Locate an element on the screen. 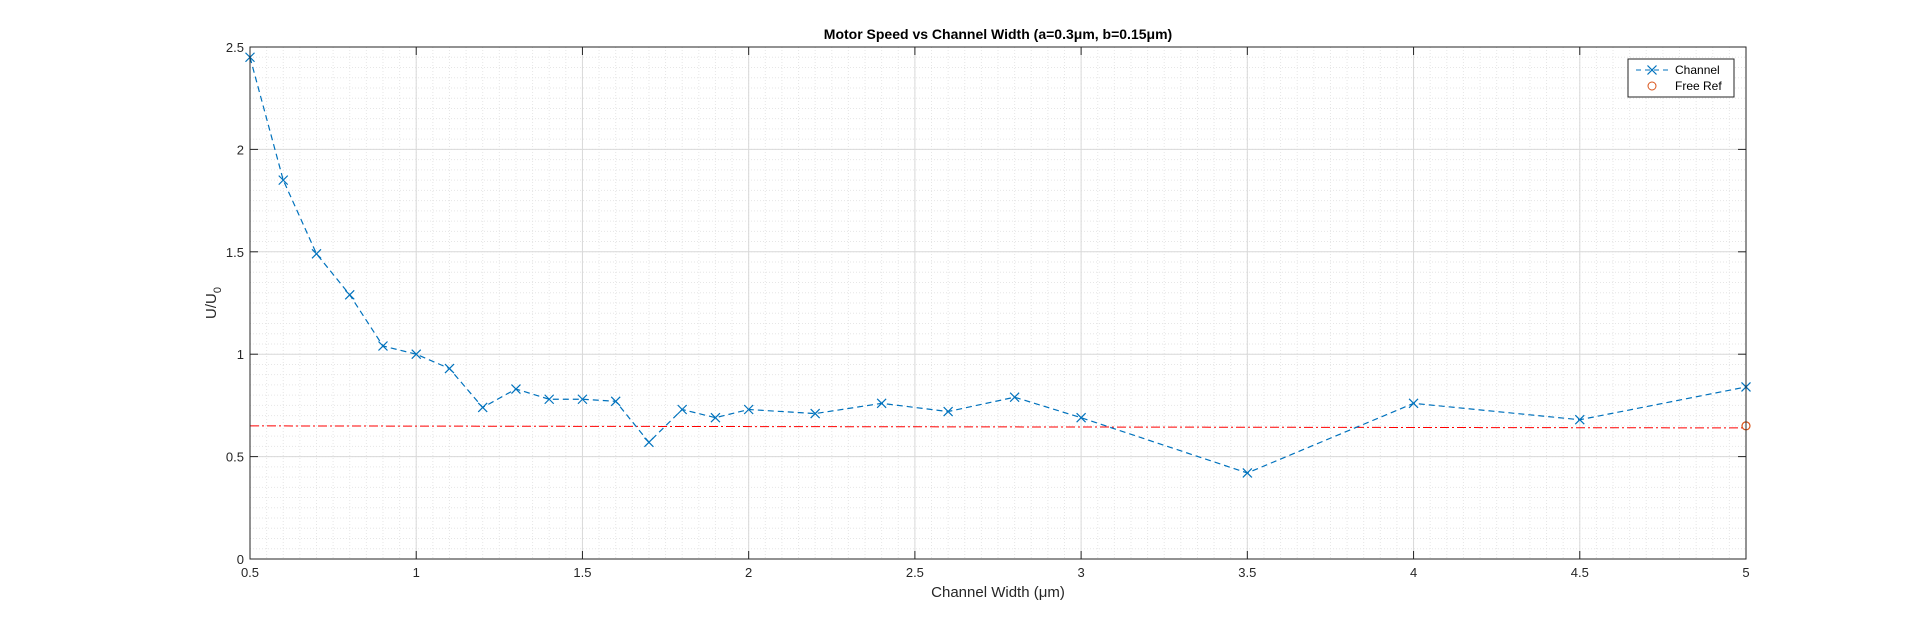 Image resolution: width=1920 pixels, height=630 pixels. legend-free-ref-marker is located at coordinates (1652, 86).